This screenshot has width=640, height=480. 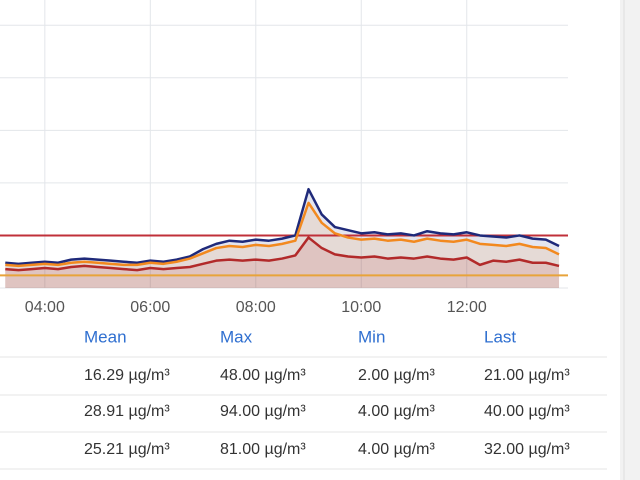 I want to click on x-tick-label: 08:00, so click(x=256, y=307).